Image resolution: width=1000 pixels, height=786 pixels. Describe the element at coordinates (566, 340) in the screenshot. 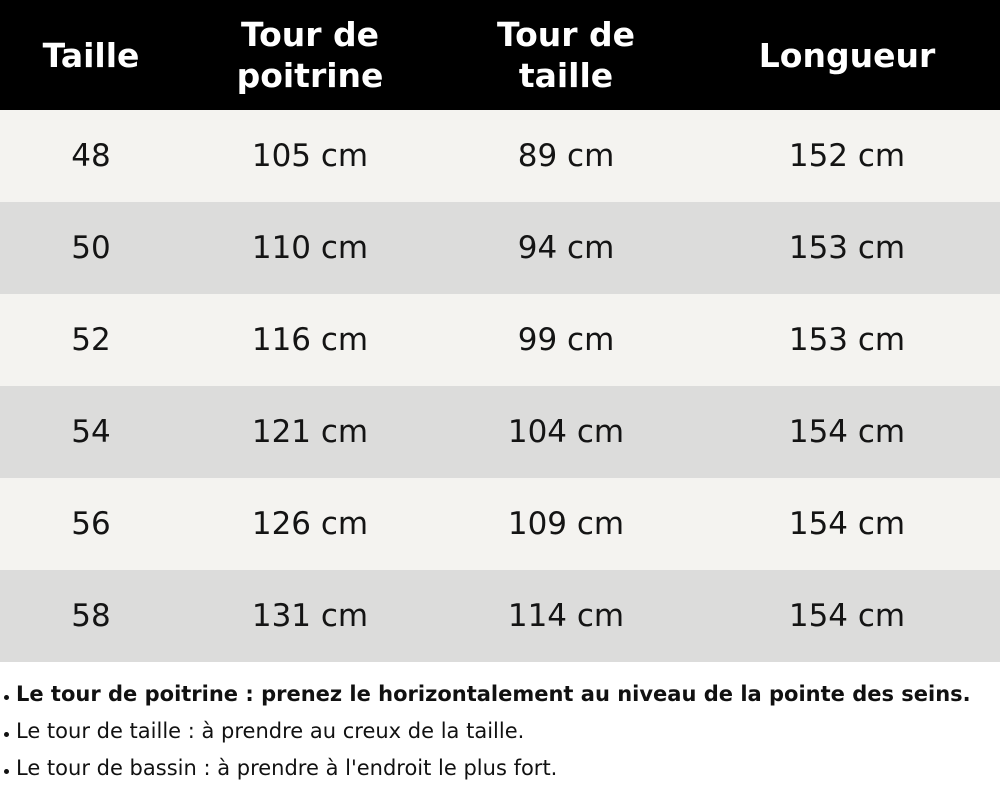

I see `cell-tour-de-taille: 99 cm` at that location.